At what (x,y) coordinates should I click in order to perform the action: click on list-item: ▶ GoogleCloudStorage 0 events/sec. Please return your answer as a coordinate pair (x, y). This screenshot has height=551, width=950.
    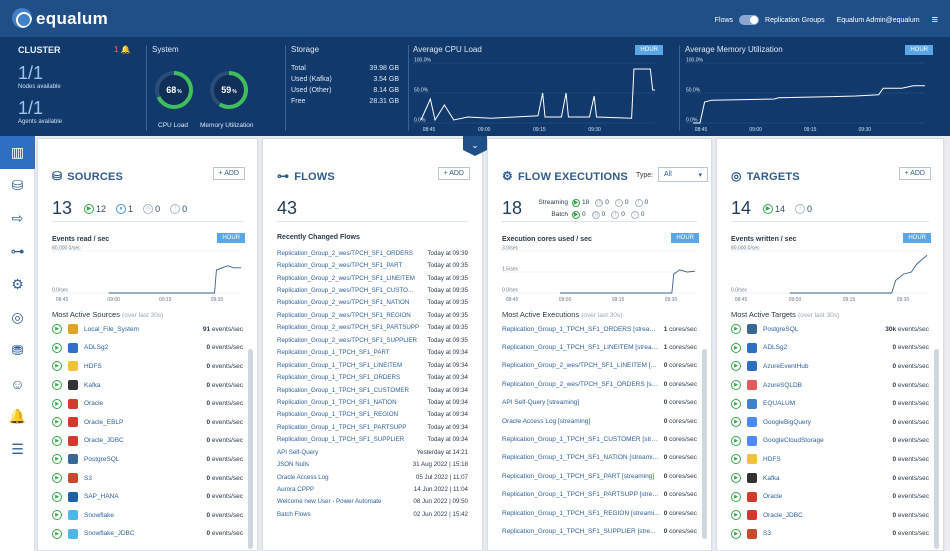
    Looking at the image, I should click on (830, 441).